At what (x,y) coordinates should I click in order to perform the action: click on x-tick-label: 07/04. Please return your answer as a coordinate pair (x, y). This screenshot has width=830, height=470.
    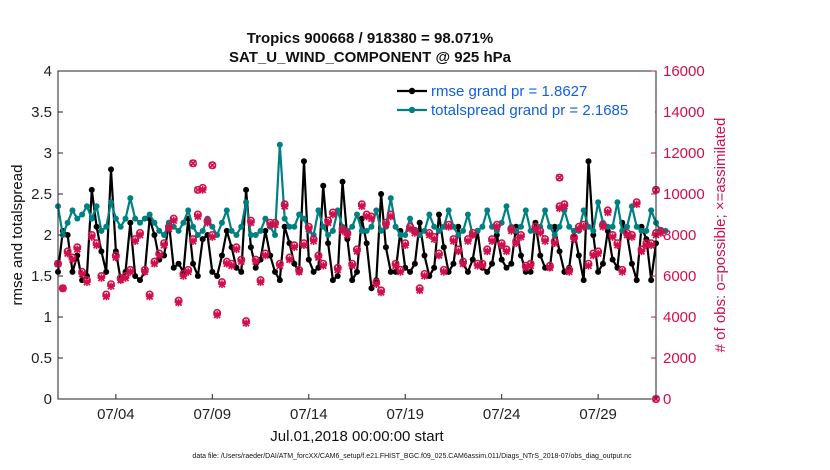
    Looking at the image, I should click on (116, 414).